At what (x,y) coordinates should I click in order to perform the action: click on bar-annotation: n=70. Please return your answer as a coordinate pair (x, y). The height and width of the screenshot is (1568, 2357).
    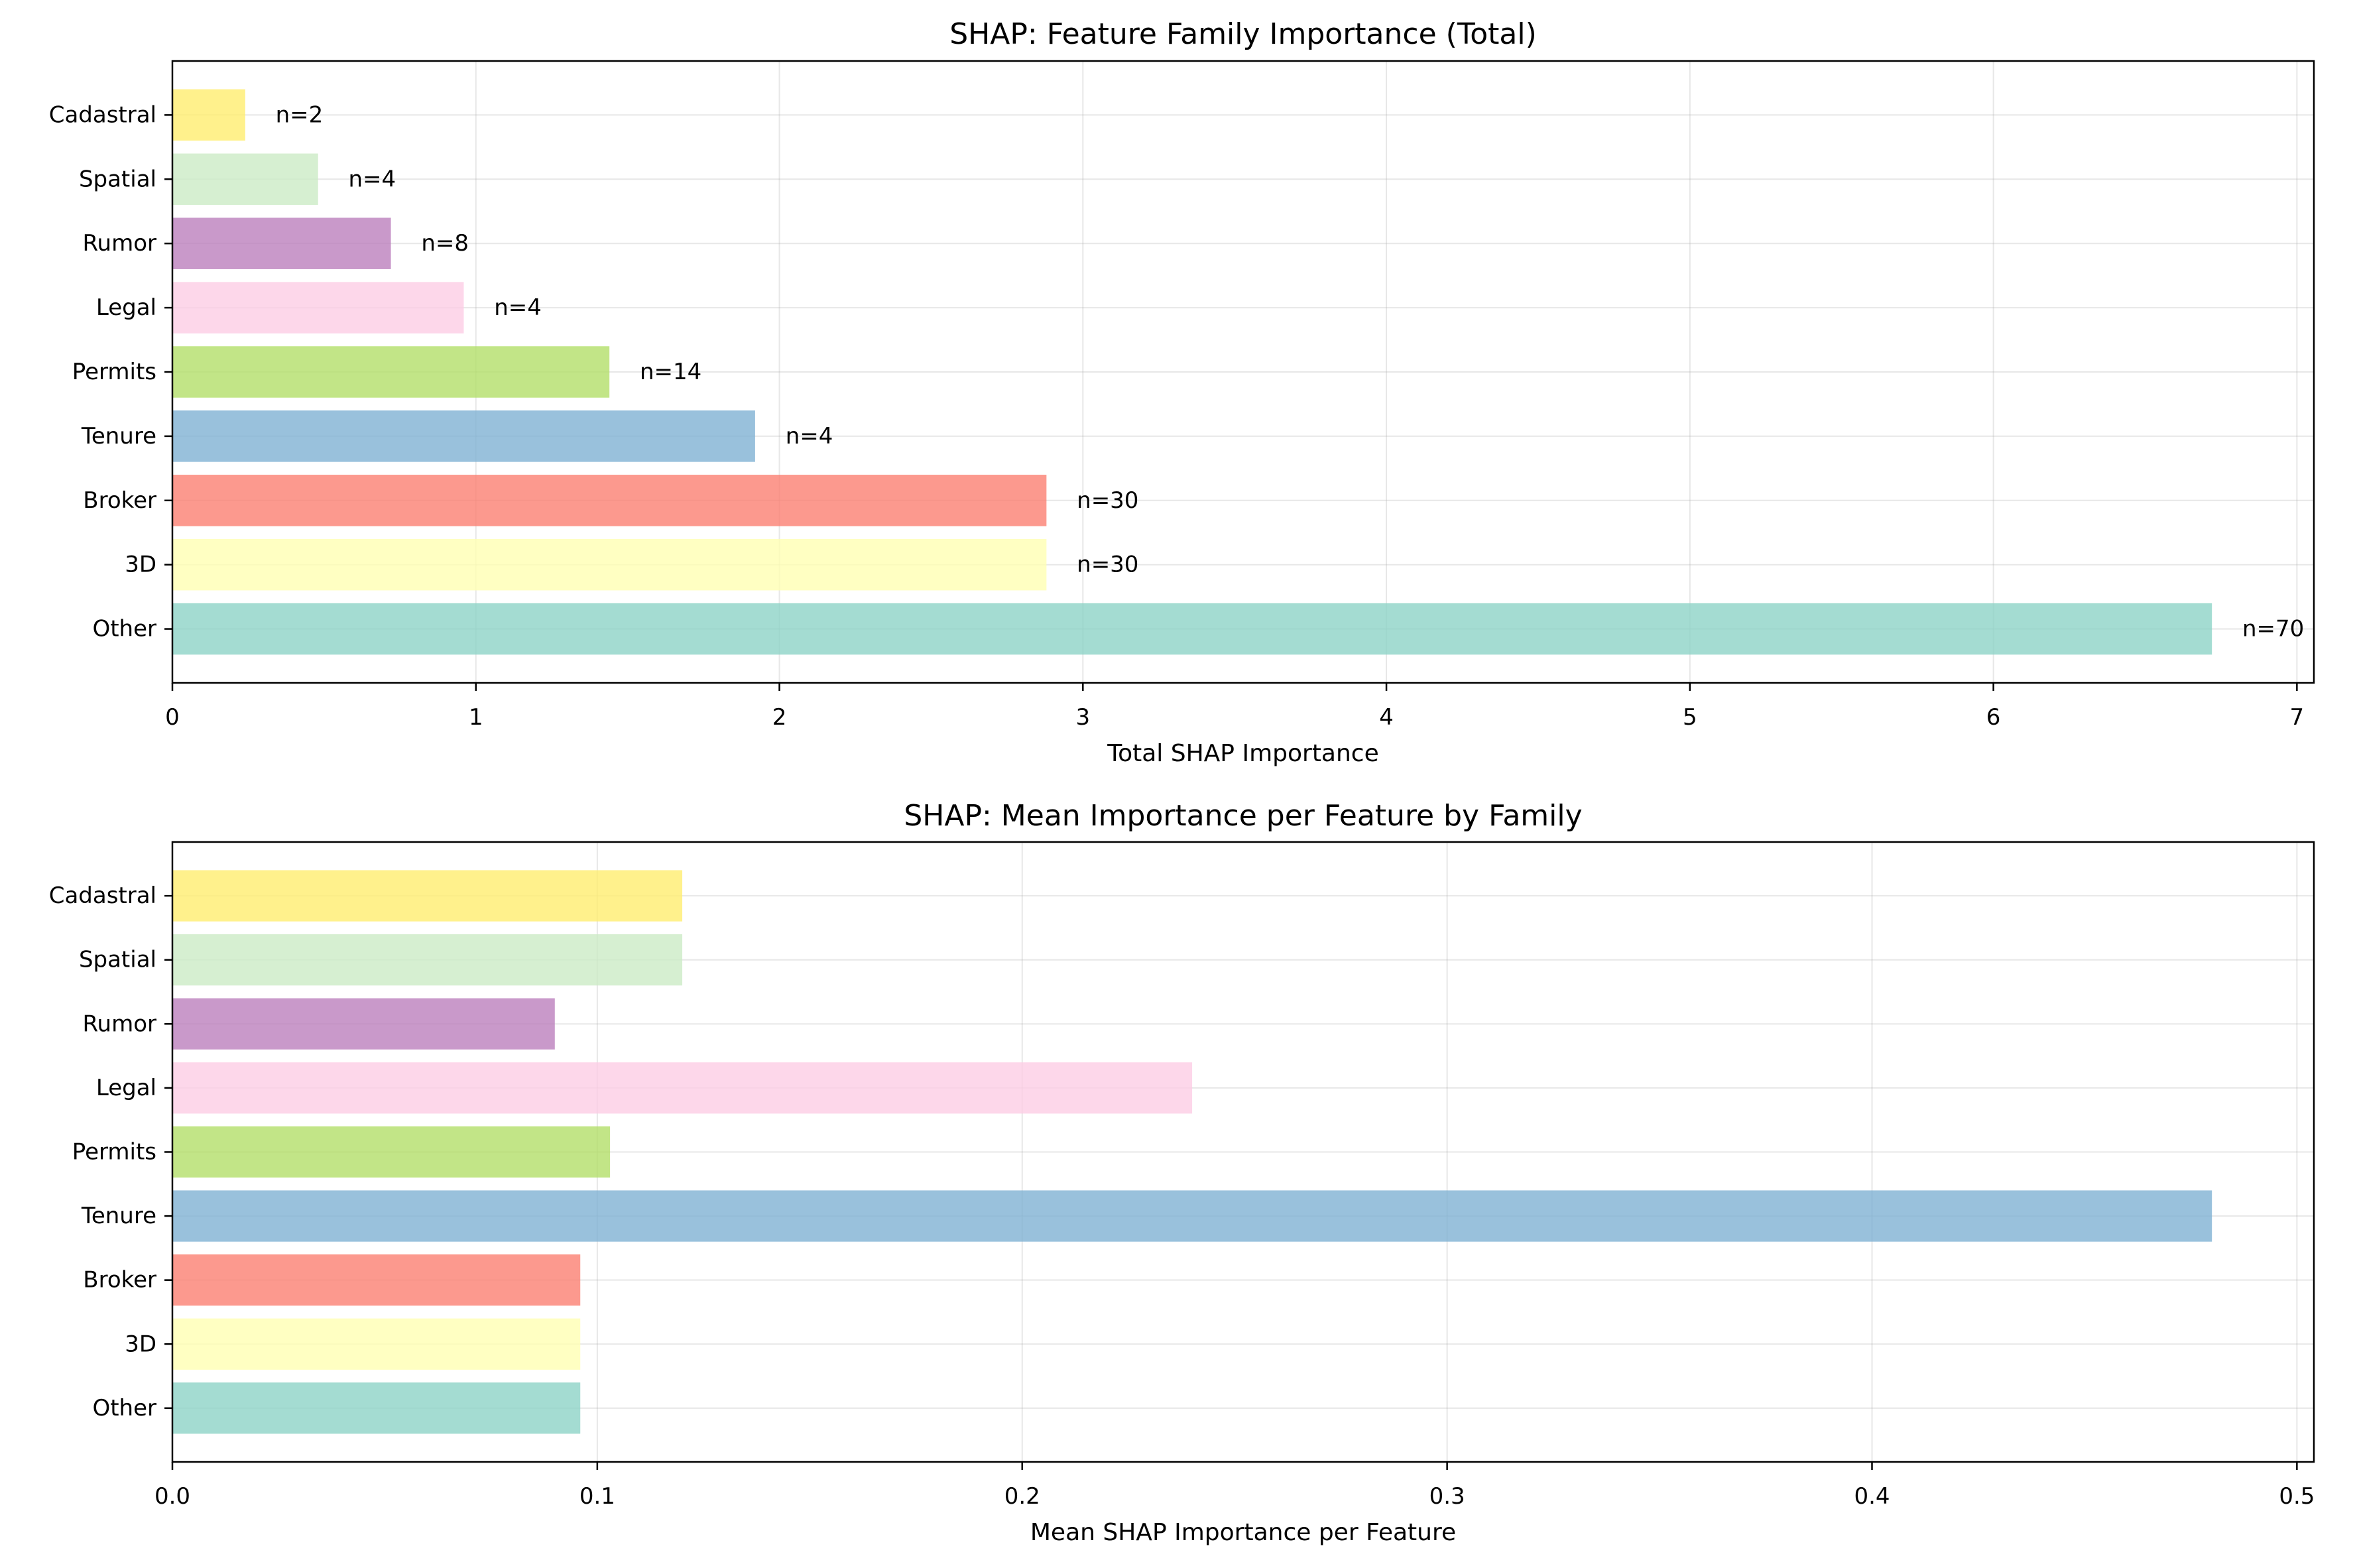
    Looking at the image, I should click on (2273, 629).